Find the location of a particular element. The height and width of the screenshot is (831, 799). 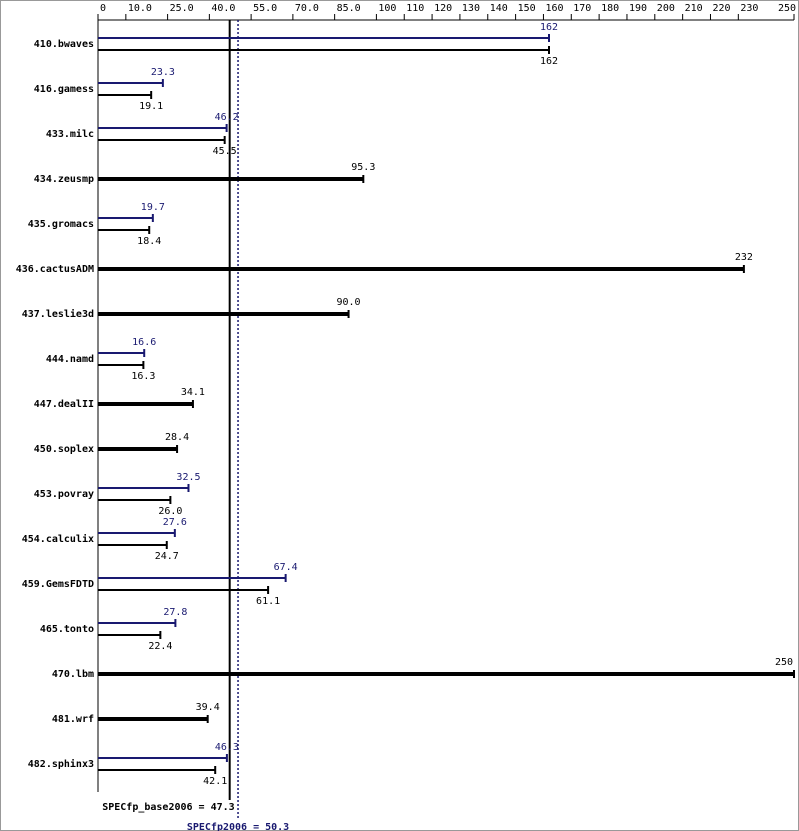

value-label: 39.4 is located at coordinates (208, 707).